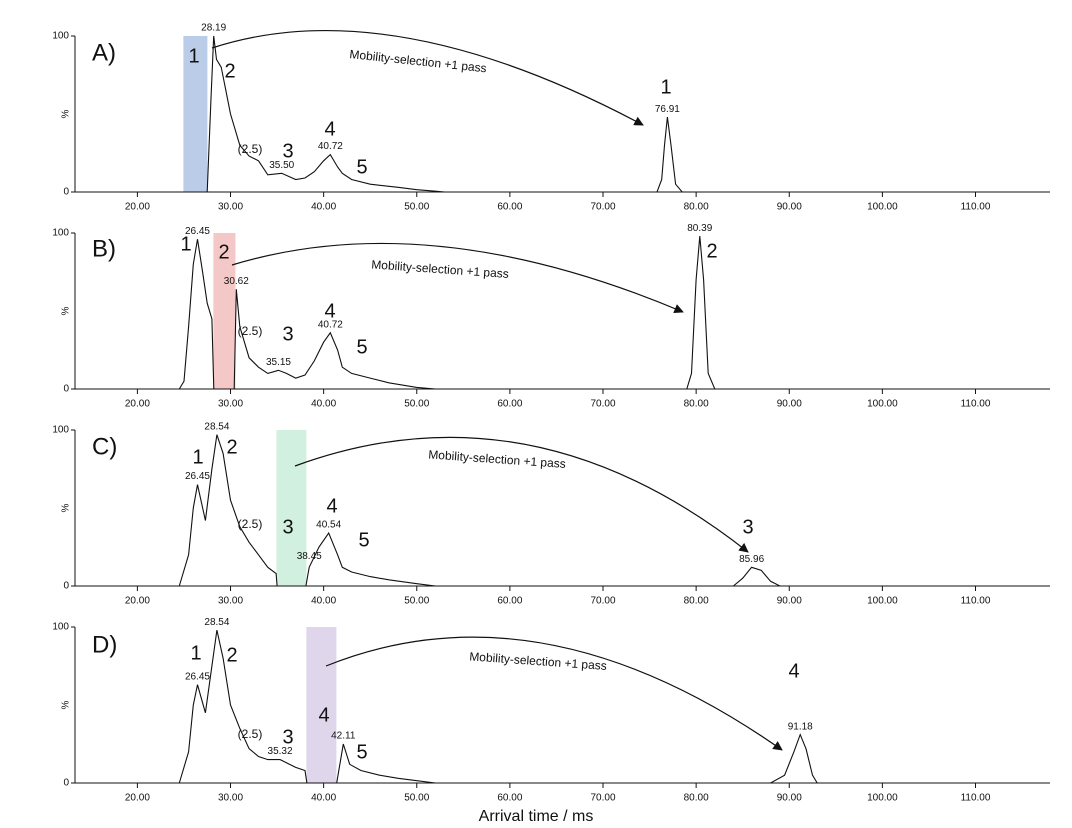  I want to click on peak-label: 76.91, so click(667, 109).